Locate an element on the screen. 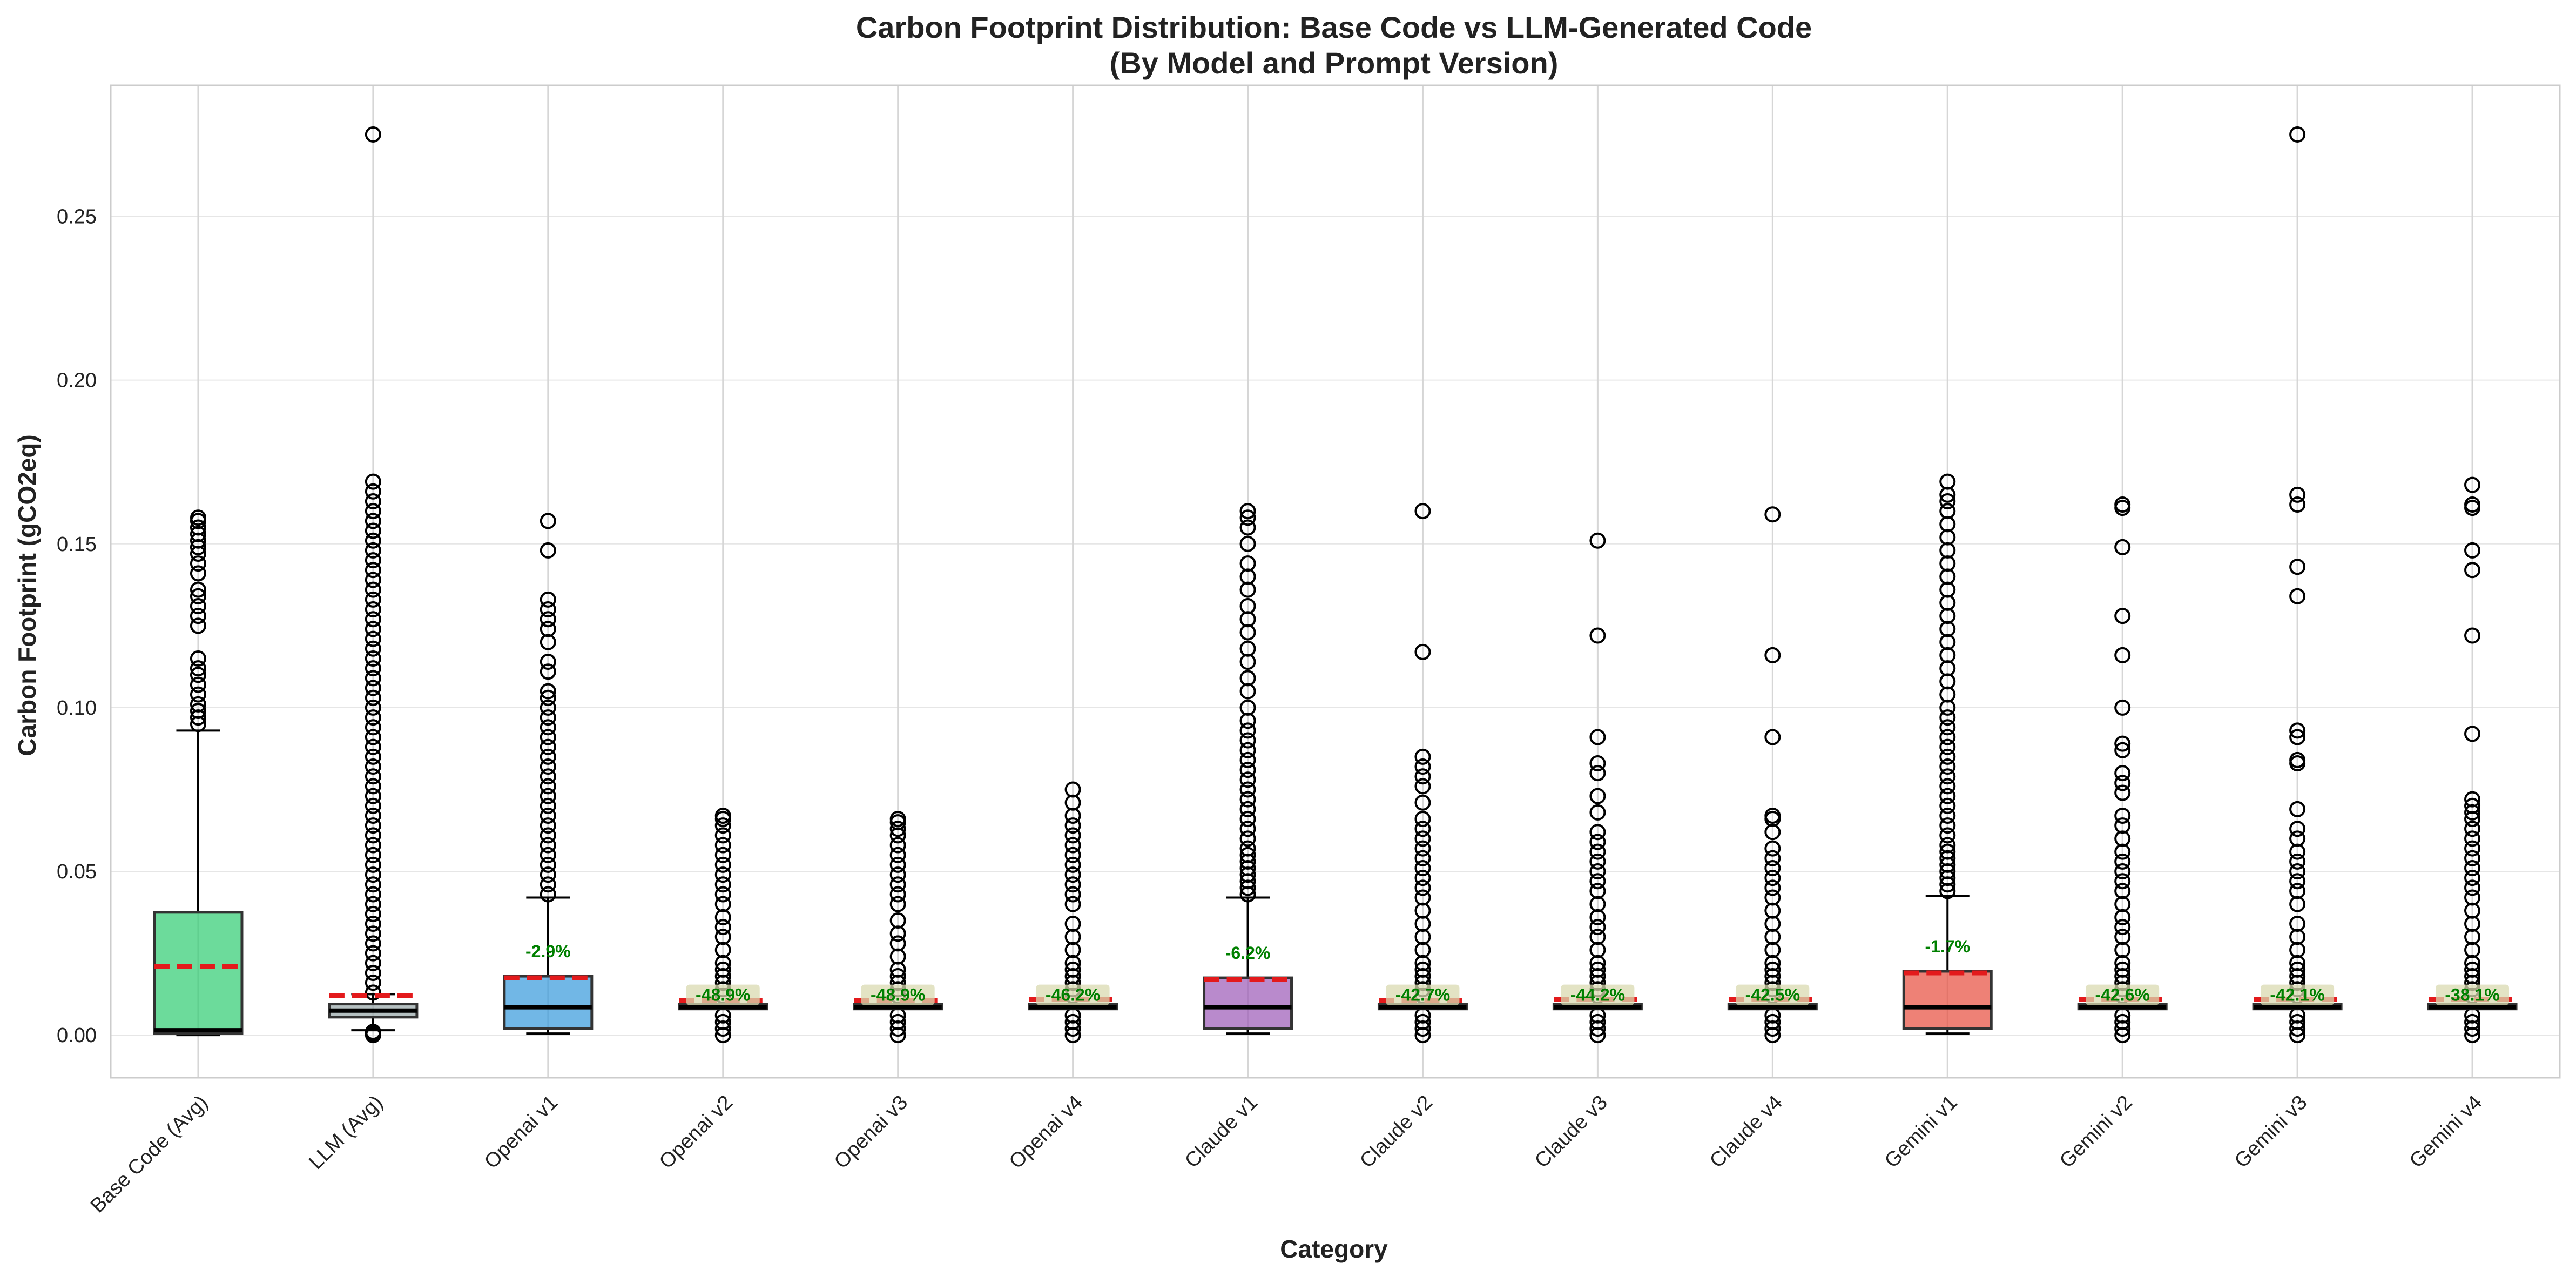 The height and width of the screenshot is (1283, 2576). x-tick-label: Gemini v1 is located at coordinates (1921, 1132).